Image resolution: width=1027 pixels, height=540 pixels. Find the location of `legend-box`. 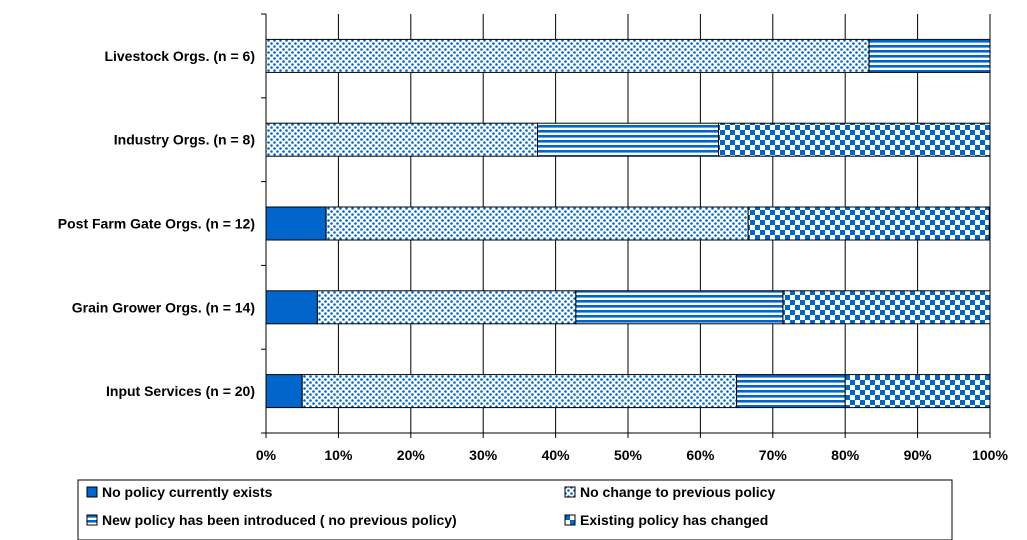

legend-box is located at coordinates (515, 509).